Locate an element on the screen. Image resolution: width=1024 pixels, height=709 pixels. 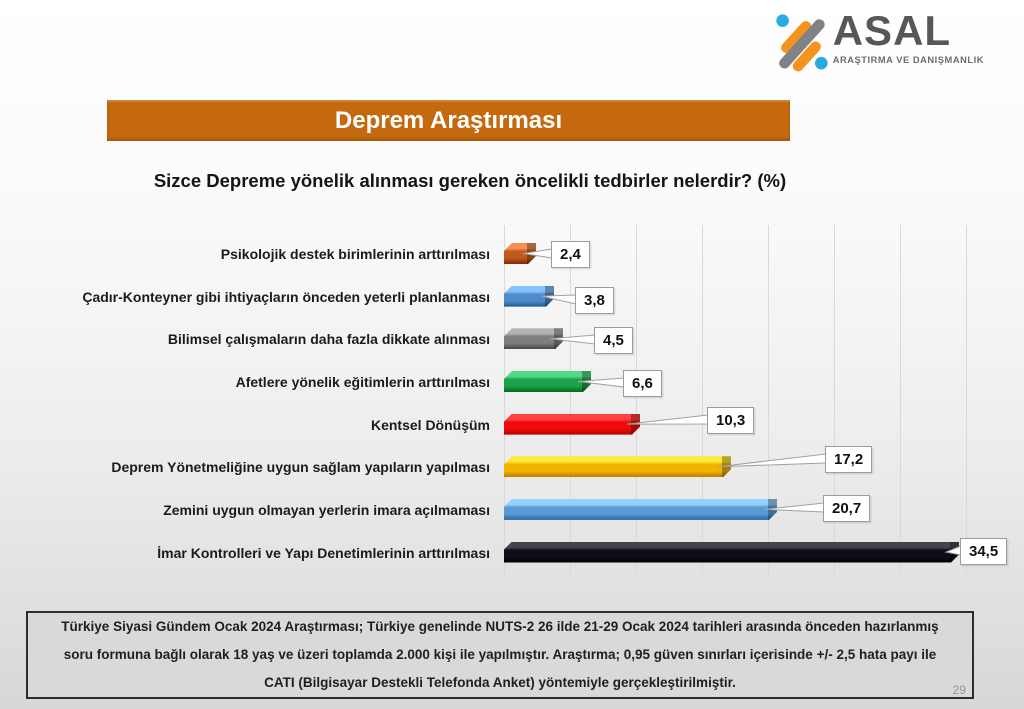
bar-bilimsel-calismalar is located at coordinates (533, 338).